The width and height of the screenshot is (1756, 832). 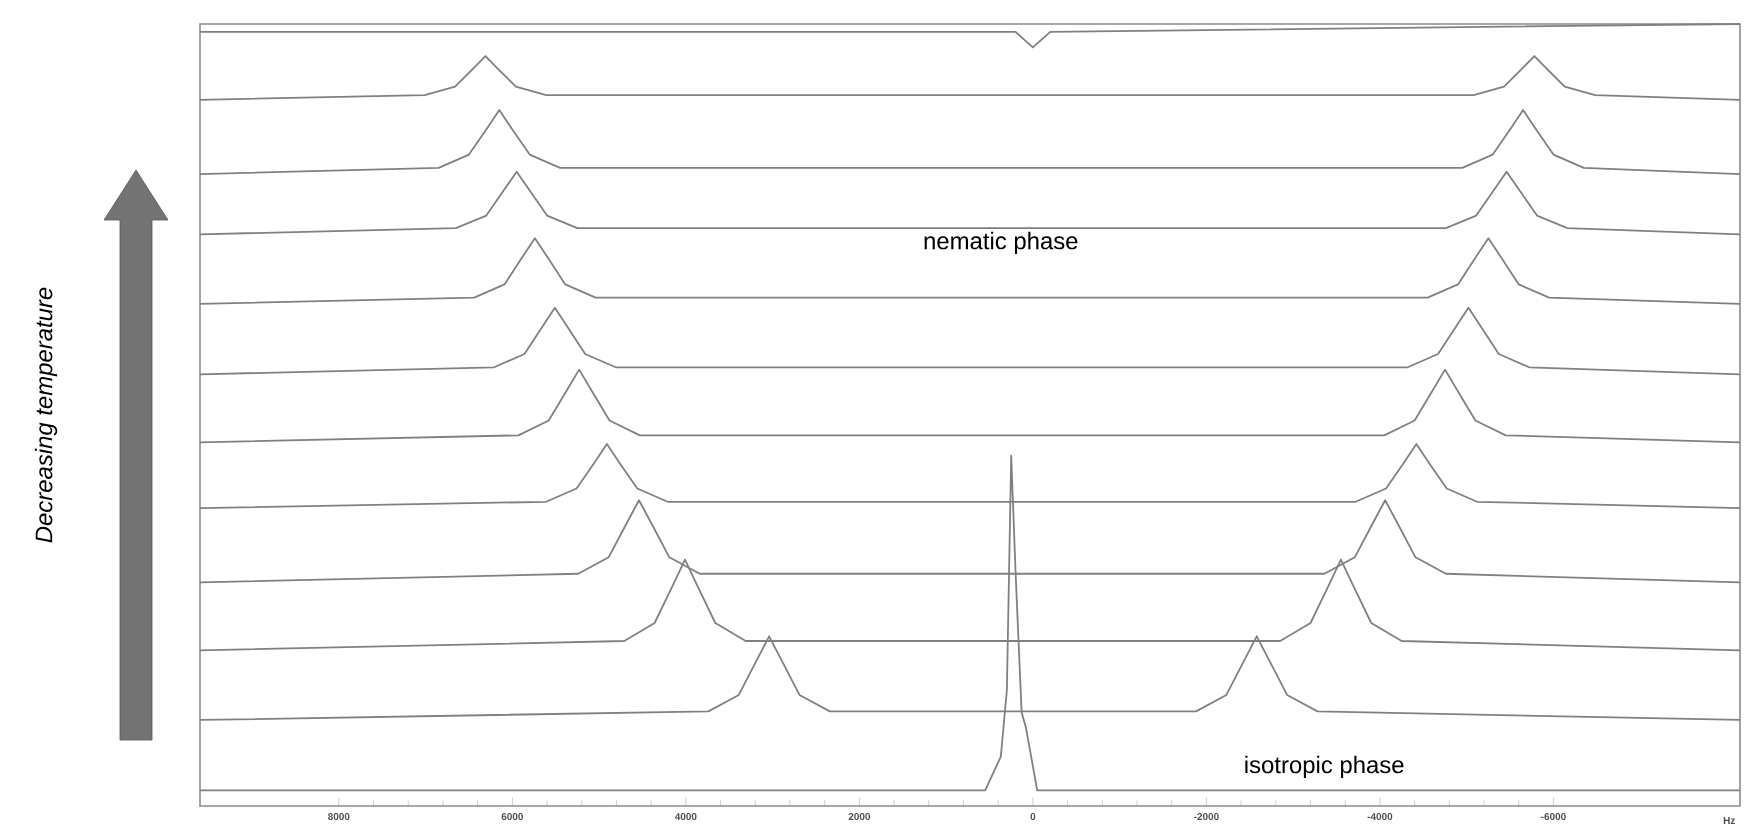 What do you see at coordinates (1324, 767) in the screenshot?
I see `annotation: isotropic phase` at bounding box center [1324, 767].